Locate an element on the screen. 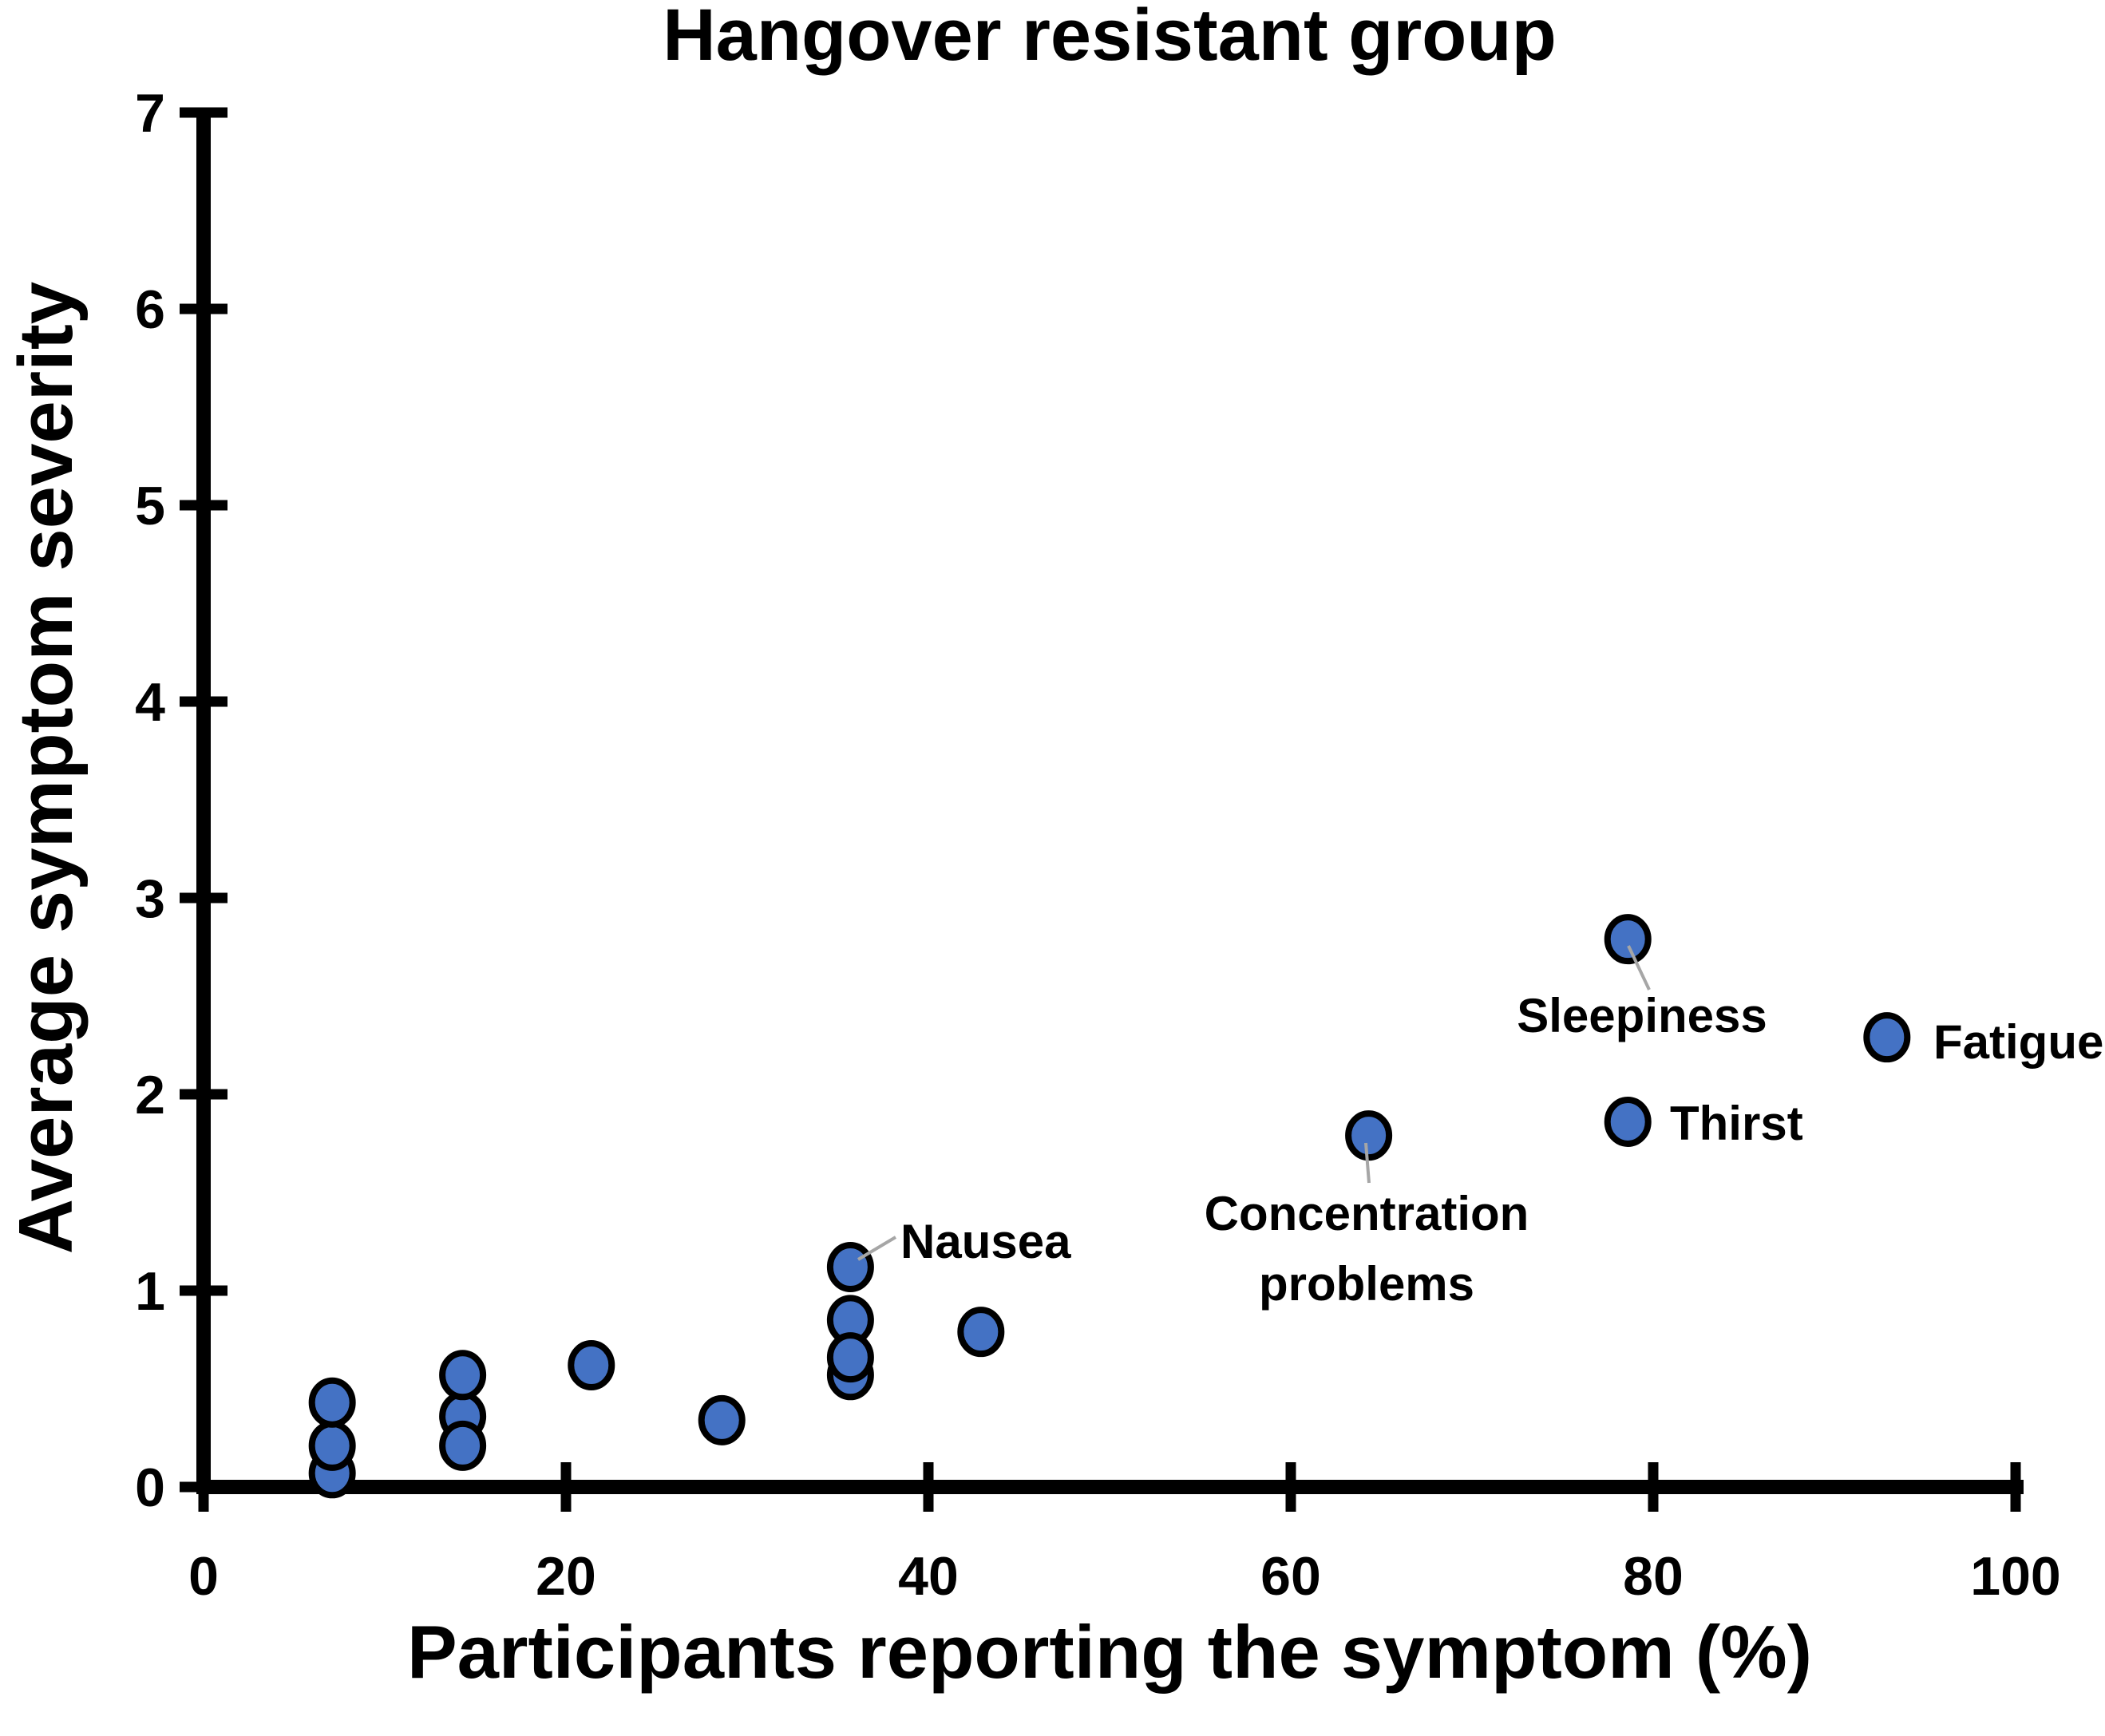 The width and height of the screenshot is (2105, 1736). y-tick-label: 4 is located at coordinates (150, 702).